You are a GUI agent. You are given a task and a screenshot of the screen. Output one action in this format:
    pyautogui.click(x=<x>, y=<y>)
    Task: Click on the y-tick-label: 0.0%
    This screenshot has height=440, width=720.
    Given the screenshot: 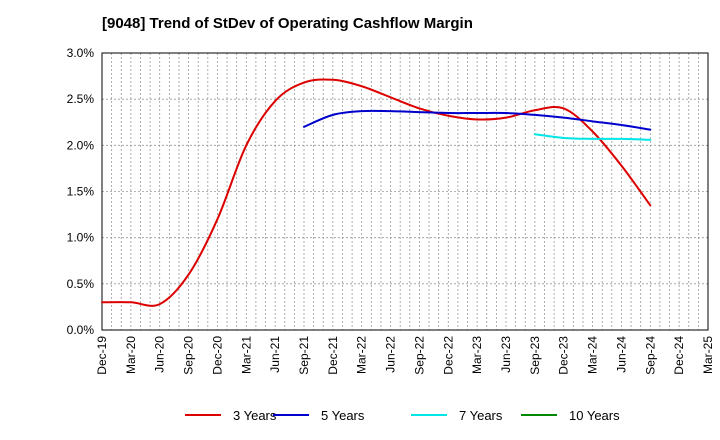 What is the action you would take?
    pyautogui.click(x=81, y=330)
    